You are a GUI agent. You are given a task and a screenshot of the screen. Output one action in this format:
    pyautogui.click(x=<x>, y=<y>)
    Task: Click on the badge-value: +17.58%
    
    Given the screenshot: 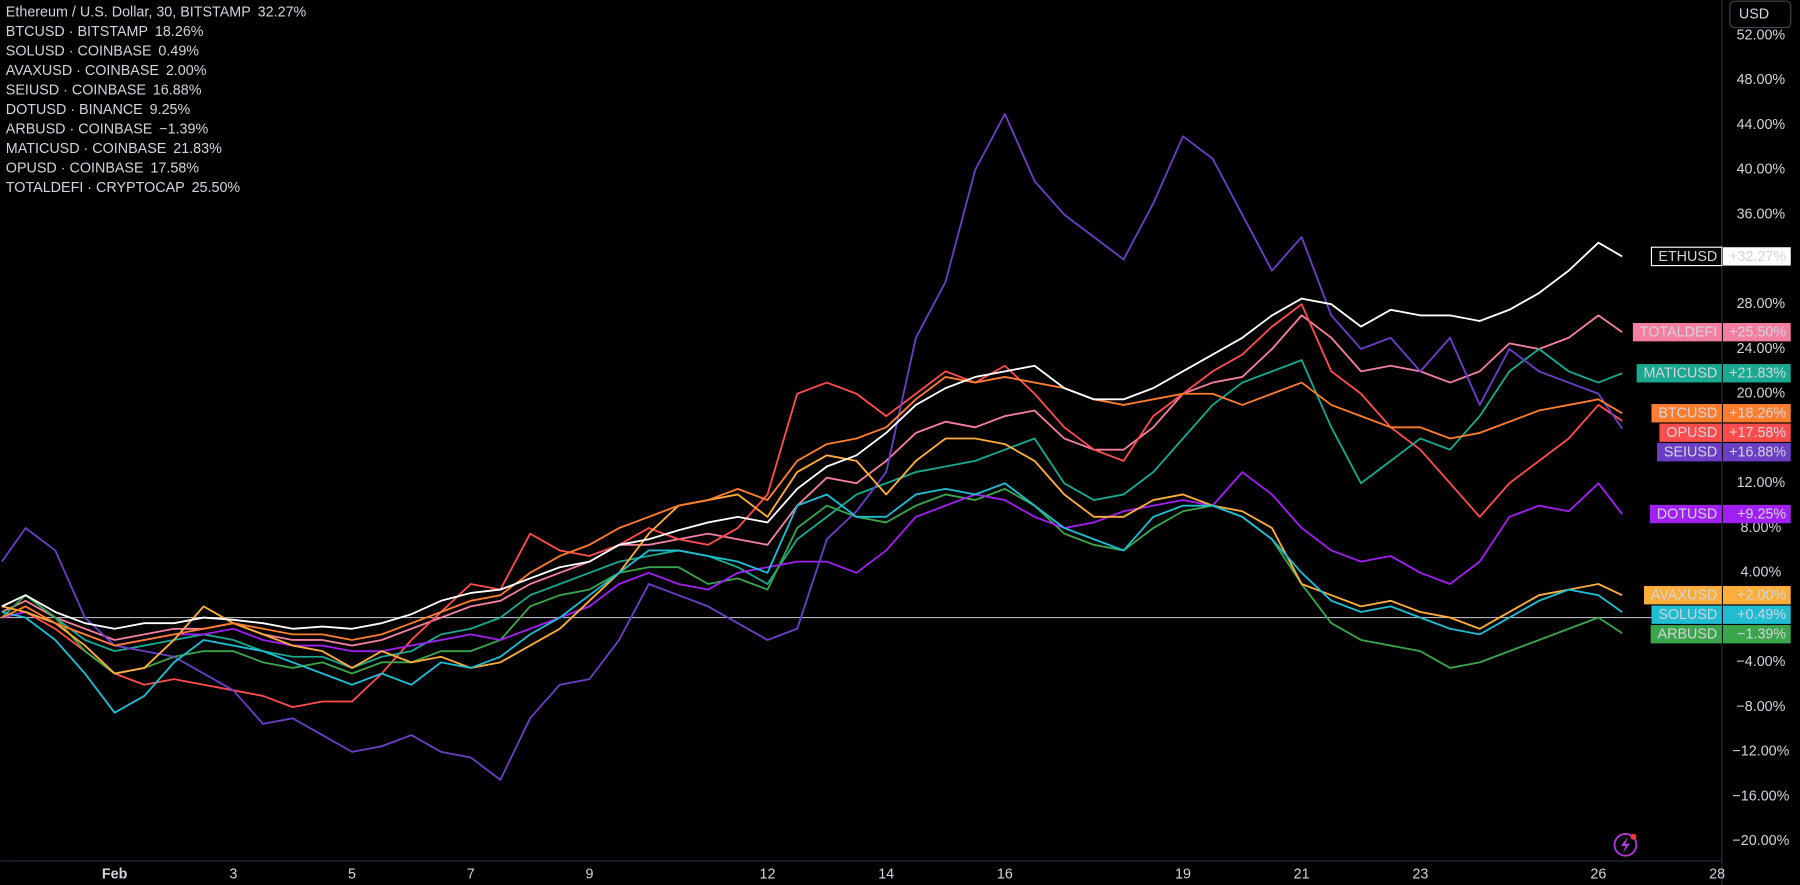 What is the action you would take?
    pyautogui.click(x=1757, y=433)
    